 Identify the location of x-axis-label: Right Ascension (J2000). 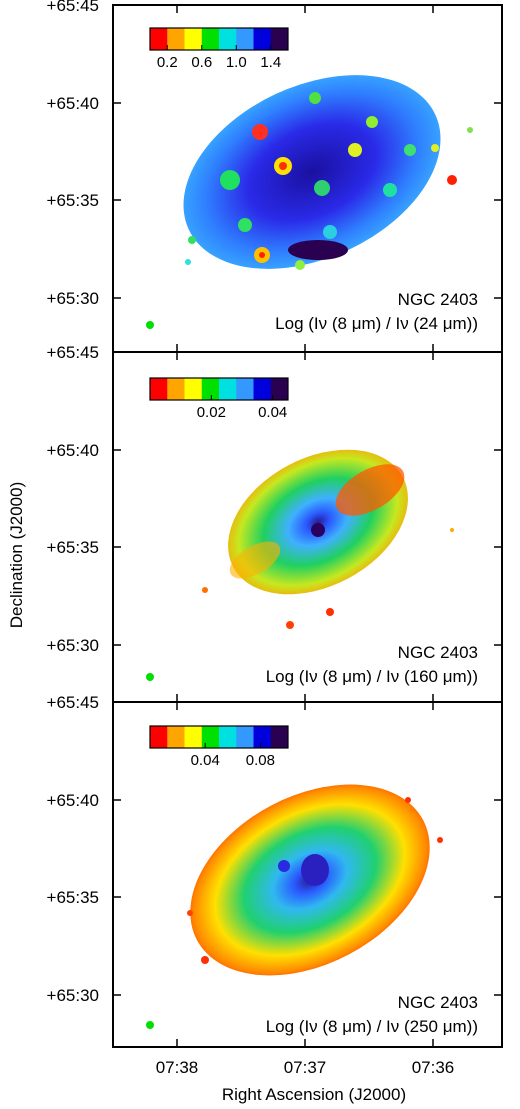
(314, 1094).